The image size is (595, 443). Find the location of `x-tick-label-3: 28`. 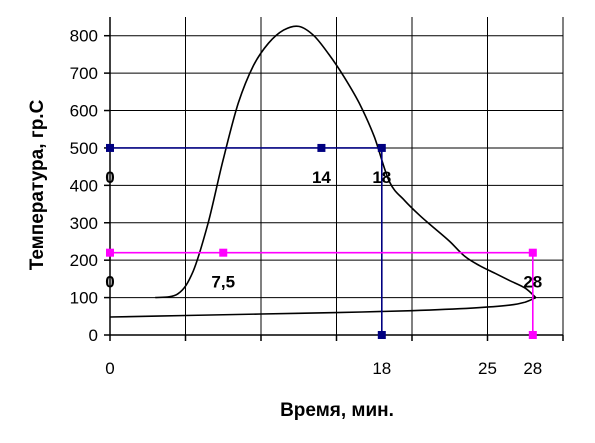

x-tick-label-3: 28 is located at coordinates (532, 368).